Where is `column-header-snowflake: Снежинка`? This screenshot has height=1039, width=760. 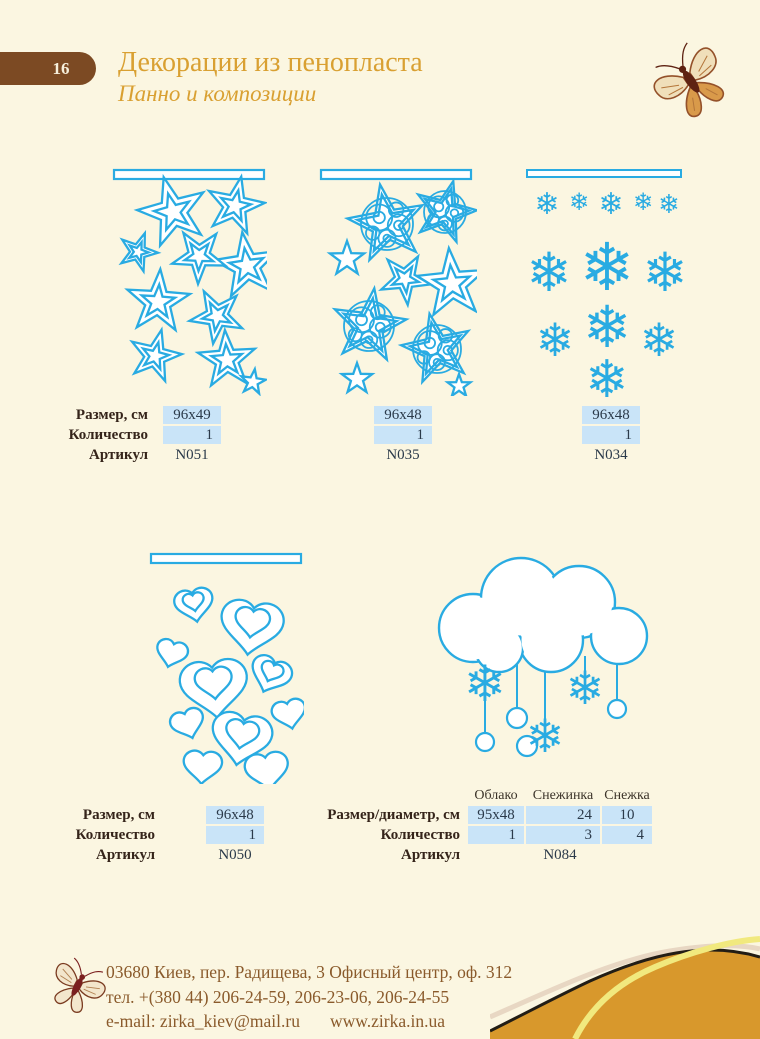
column-header-snowflake: Снежинка is located at coordinates (563, 795).